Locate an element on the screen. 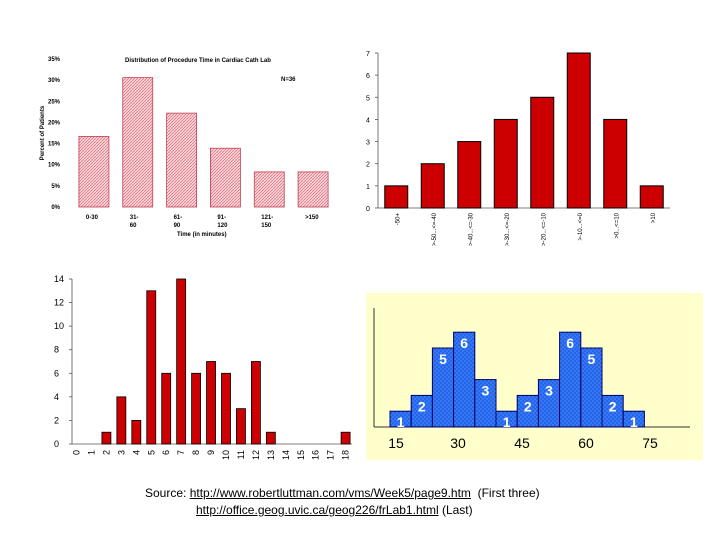 The height and width of the screenshot is (540, 720). c4-bar-label: 3 is located at coordinates (486, 391).